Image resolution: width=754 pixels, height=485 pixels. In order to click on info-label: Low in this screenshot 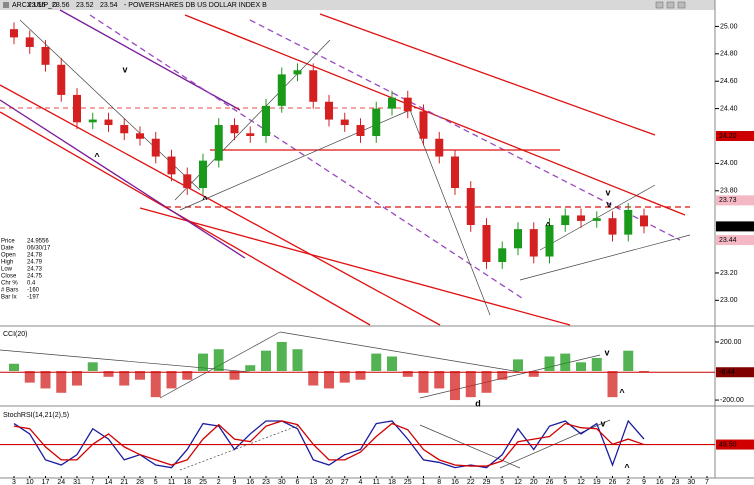, I will do `click(7, 270)`.